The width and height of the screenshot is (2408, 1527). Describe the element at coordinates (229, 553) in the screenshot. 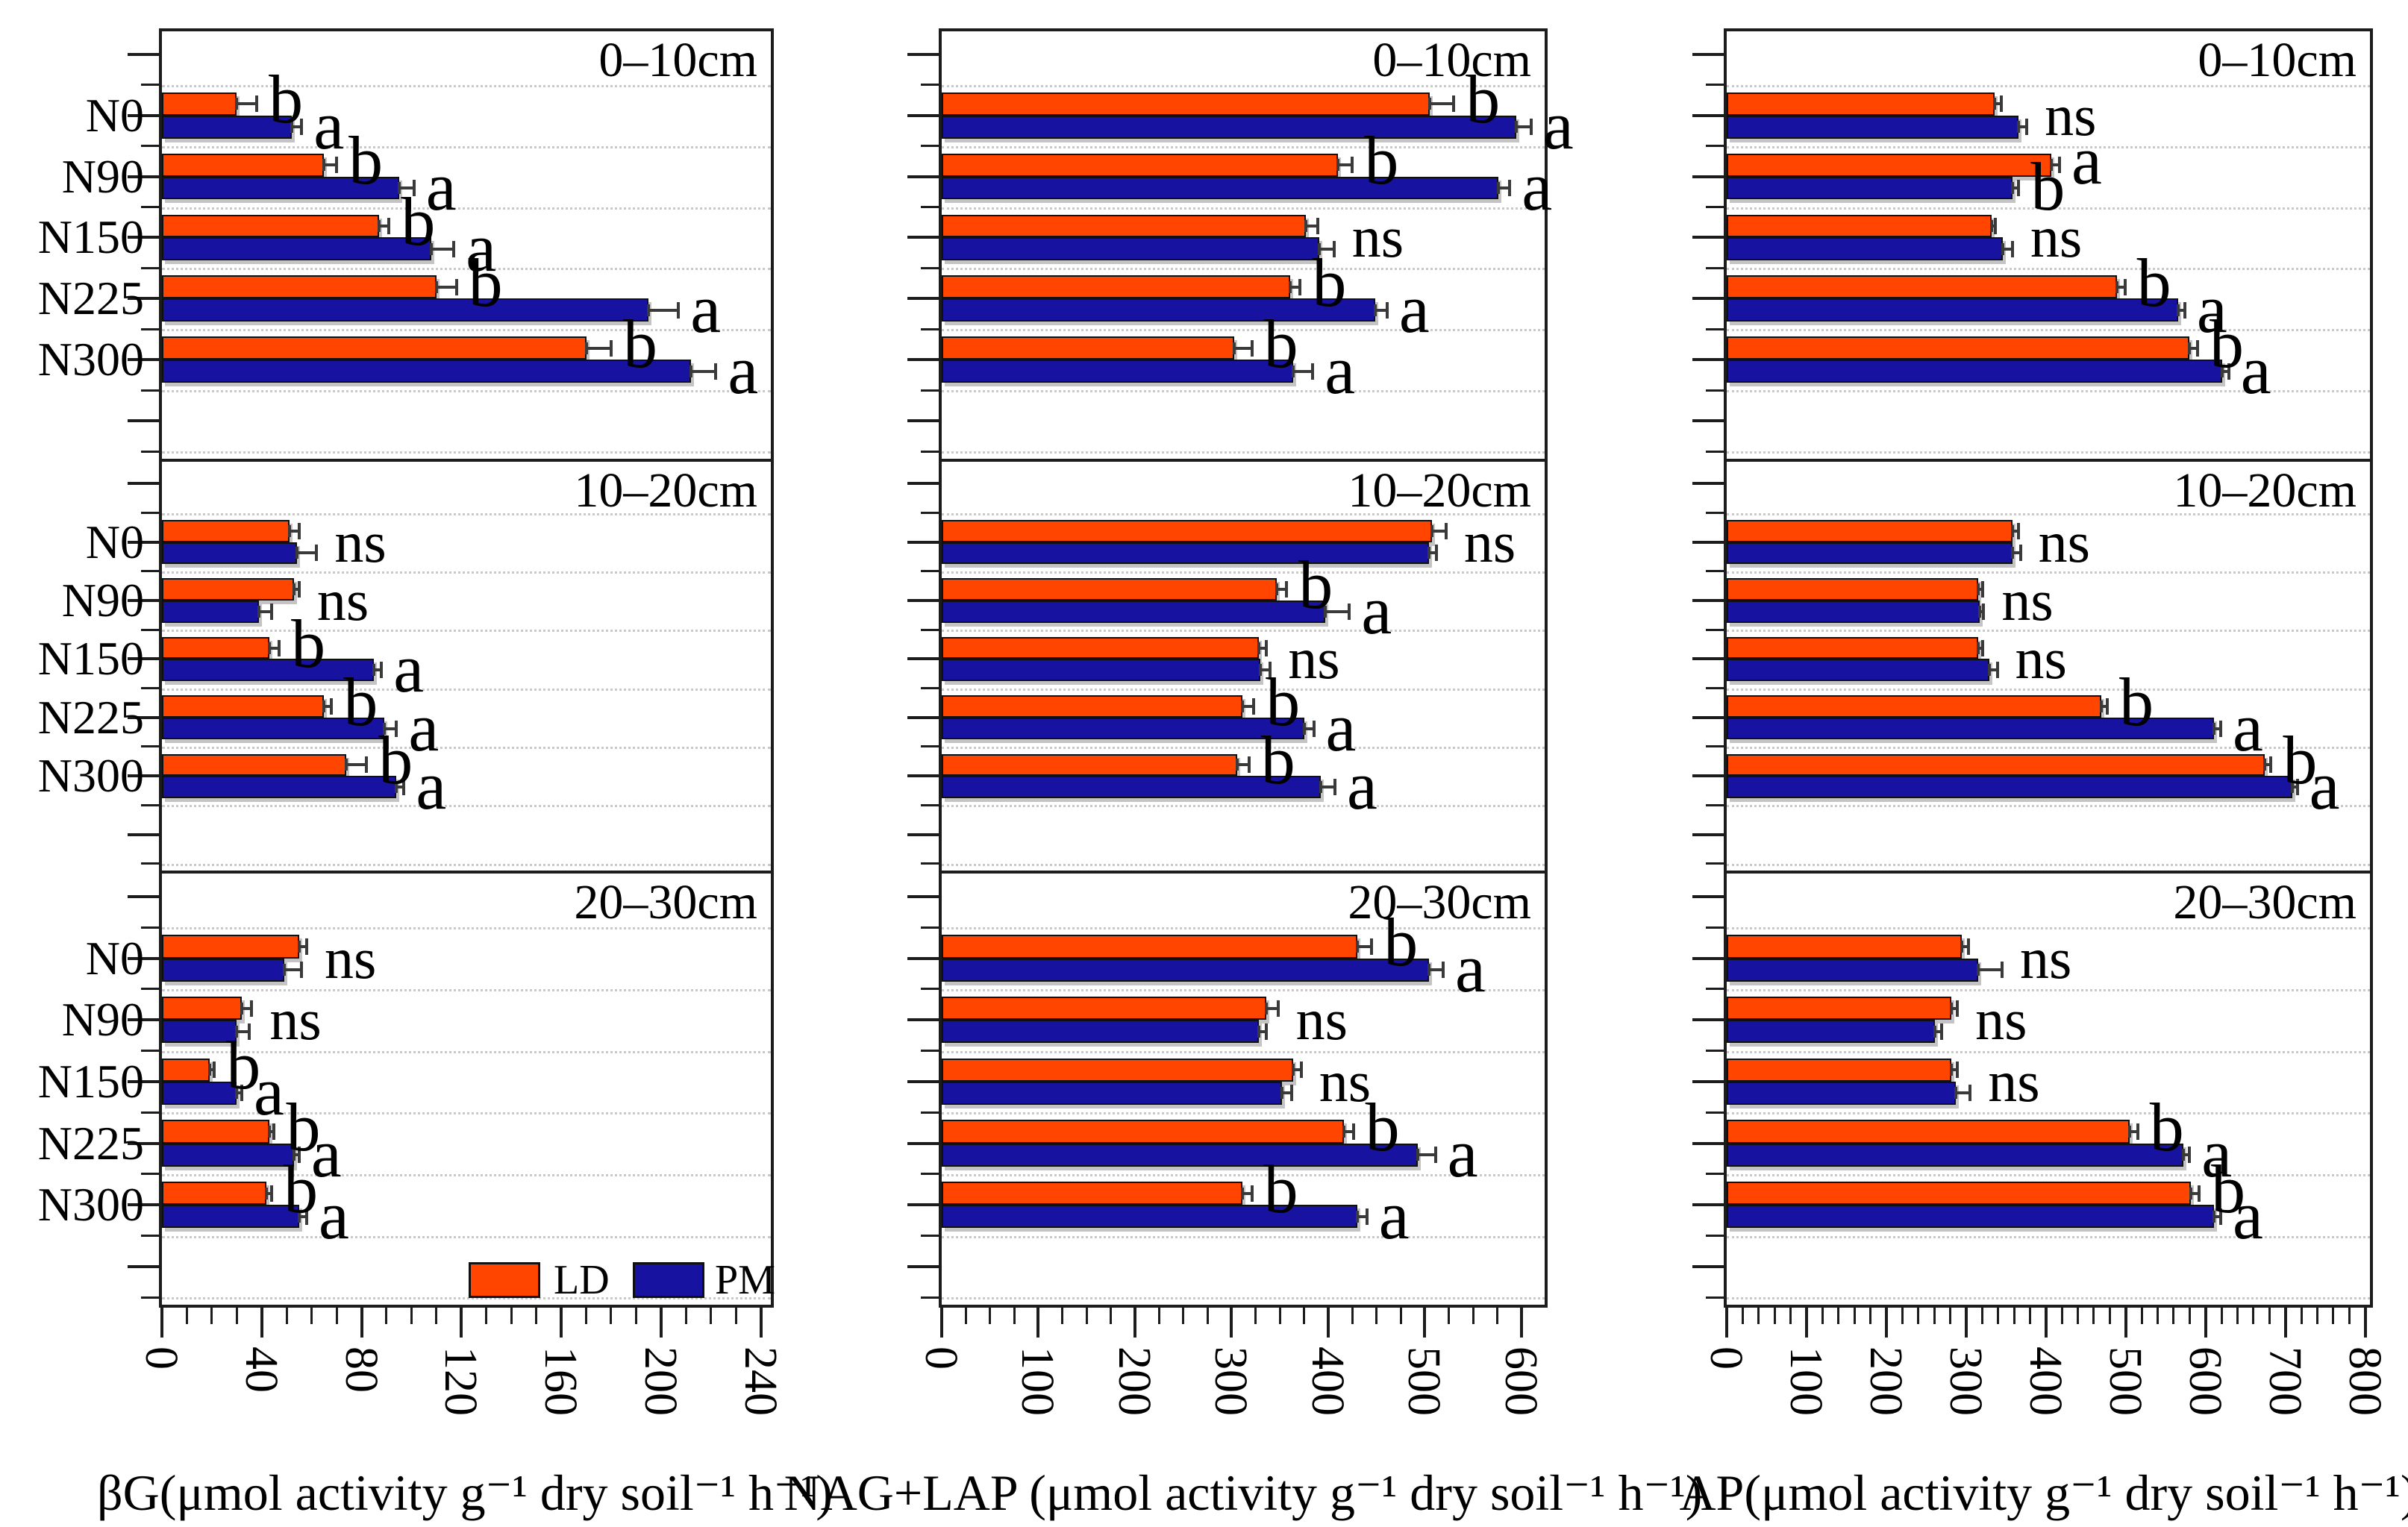

I see `bar-pm-N0` at that location.